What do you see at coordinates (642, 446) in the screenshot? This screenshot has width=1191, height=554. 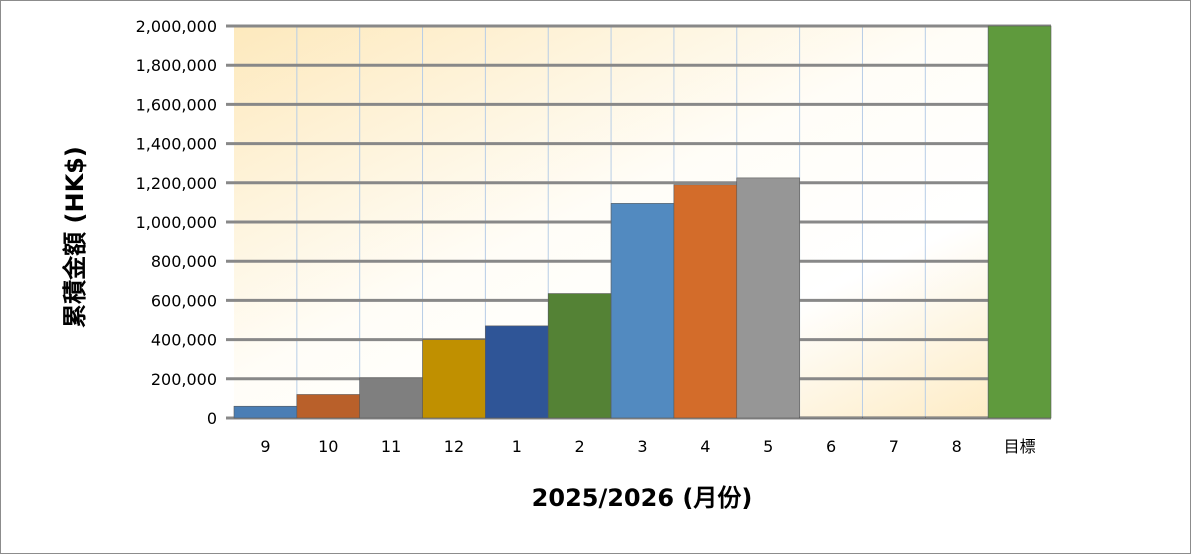 I see `x-tick-label: 3` at bounding box center [642, 446].